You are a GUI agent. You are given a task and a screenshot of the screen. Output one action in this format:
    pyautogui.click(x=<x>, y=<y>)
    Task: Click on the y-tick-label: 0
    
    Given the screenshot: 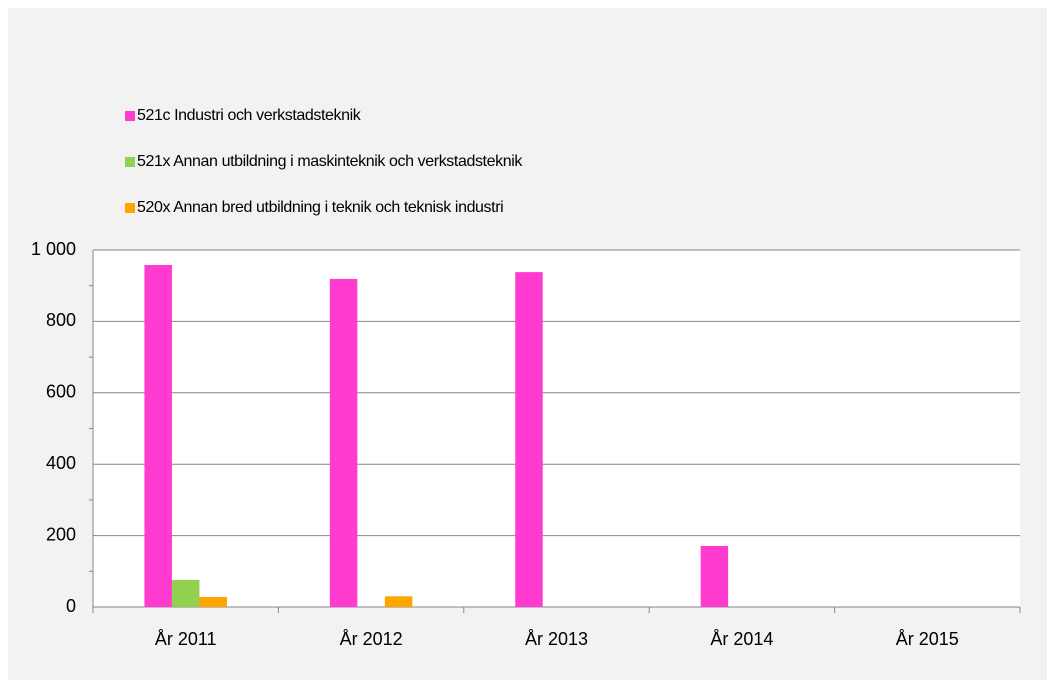 What is the action you would take?
    pyautogui.click(x=71, y=606)
    